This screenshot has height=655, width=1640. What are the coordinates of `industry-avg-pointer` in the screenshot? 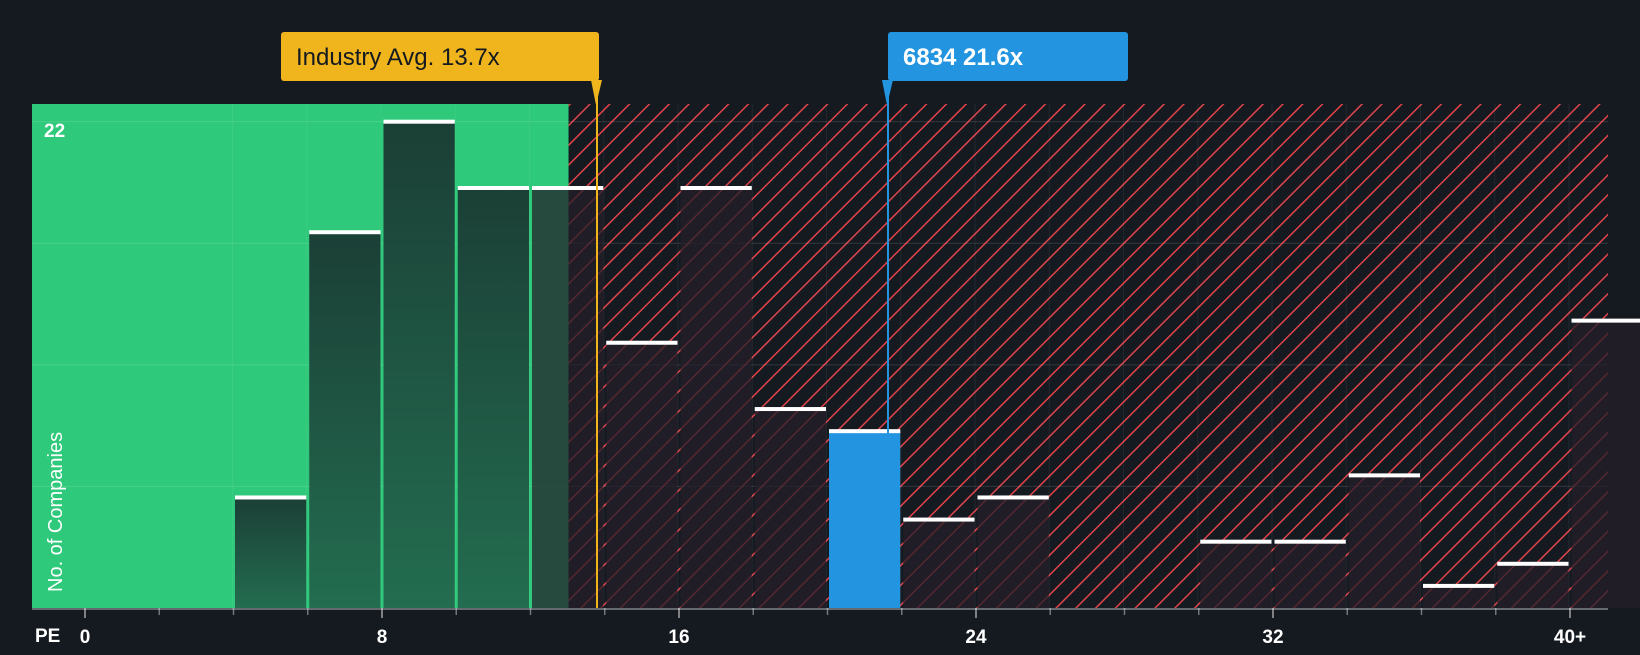 It's located at (596, 92).